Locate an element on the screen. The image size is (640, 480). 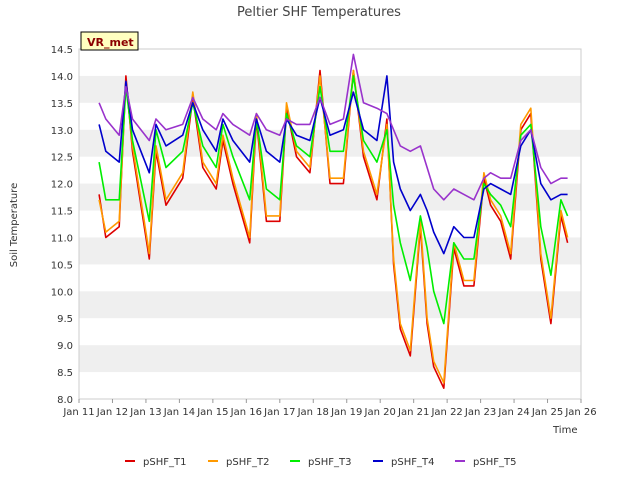
y-tick-label: 8.0 is located at coordinates (65, 400).